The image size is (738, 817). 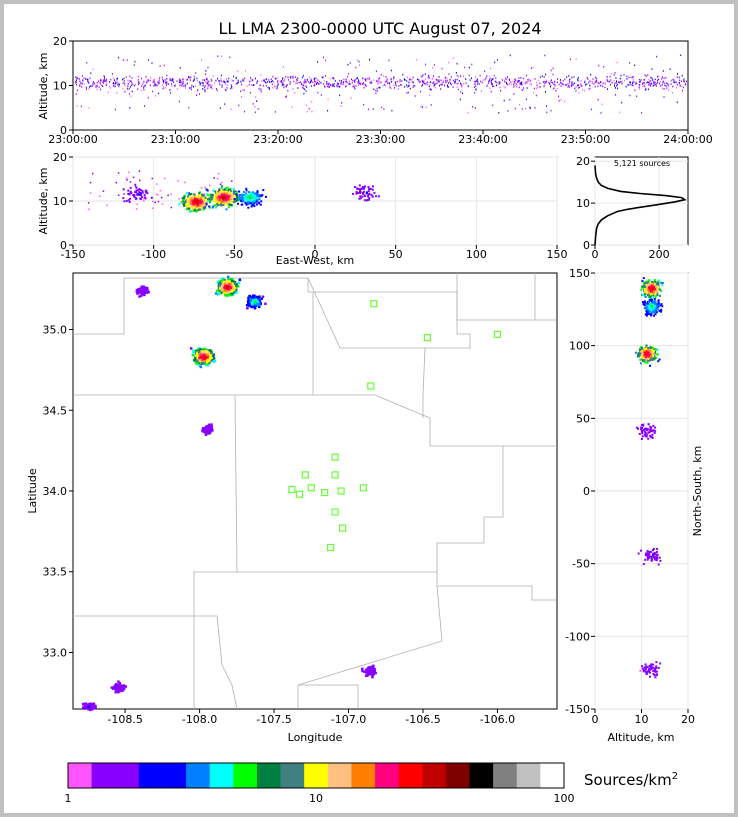 I want to click on lma-station-marker, so click(x=311, y=488).